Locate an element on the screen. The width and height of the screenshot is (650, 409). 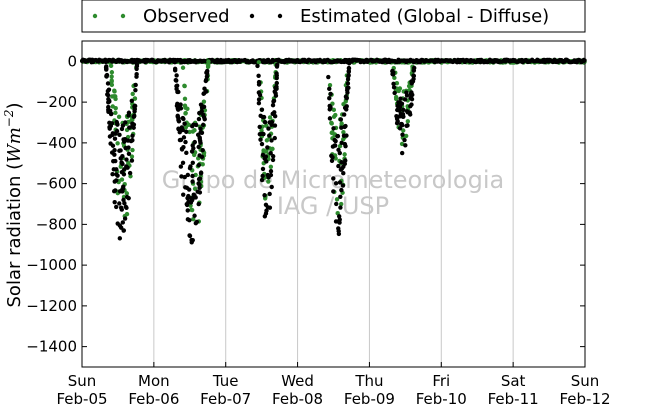
y-tick-label: −400 is located at coordinates (56, 143).